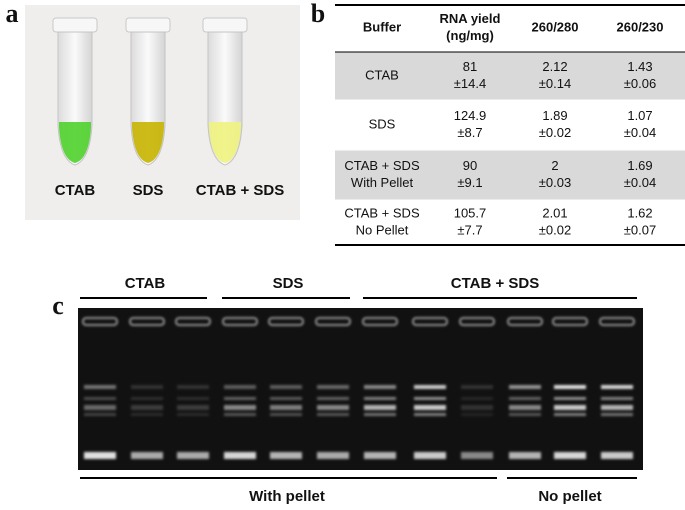 Image resolution: width=685 pixels, height=510 pixels. Describe the element at coordinates (469, 182) in the screenshot. I see `table-cell: ±9.1` at that location.